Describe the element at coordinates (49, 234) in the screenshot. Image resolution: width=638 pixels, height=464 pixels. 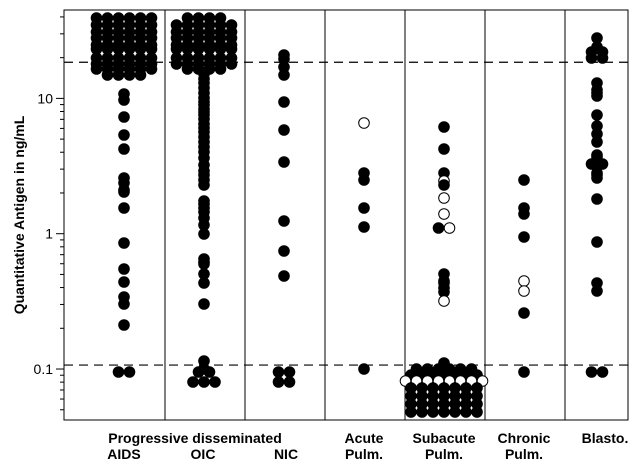
I see `y-tick-label: 1` at that location.